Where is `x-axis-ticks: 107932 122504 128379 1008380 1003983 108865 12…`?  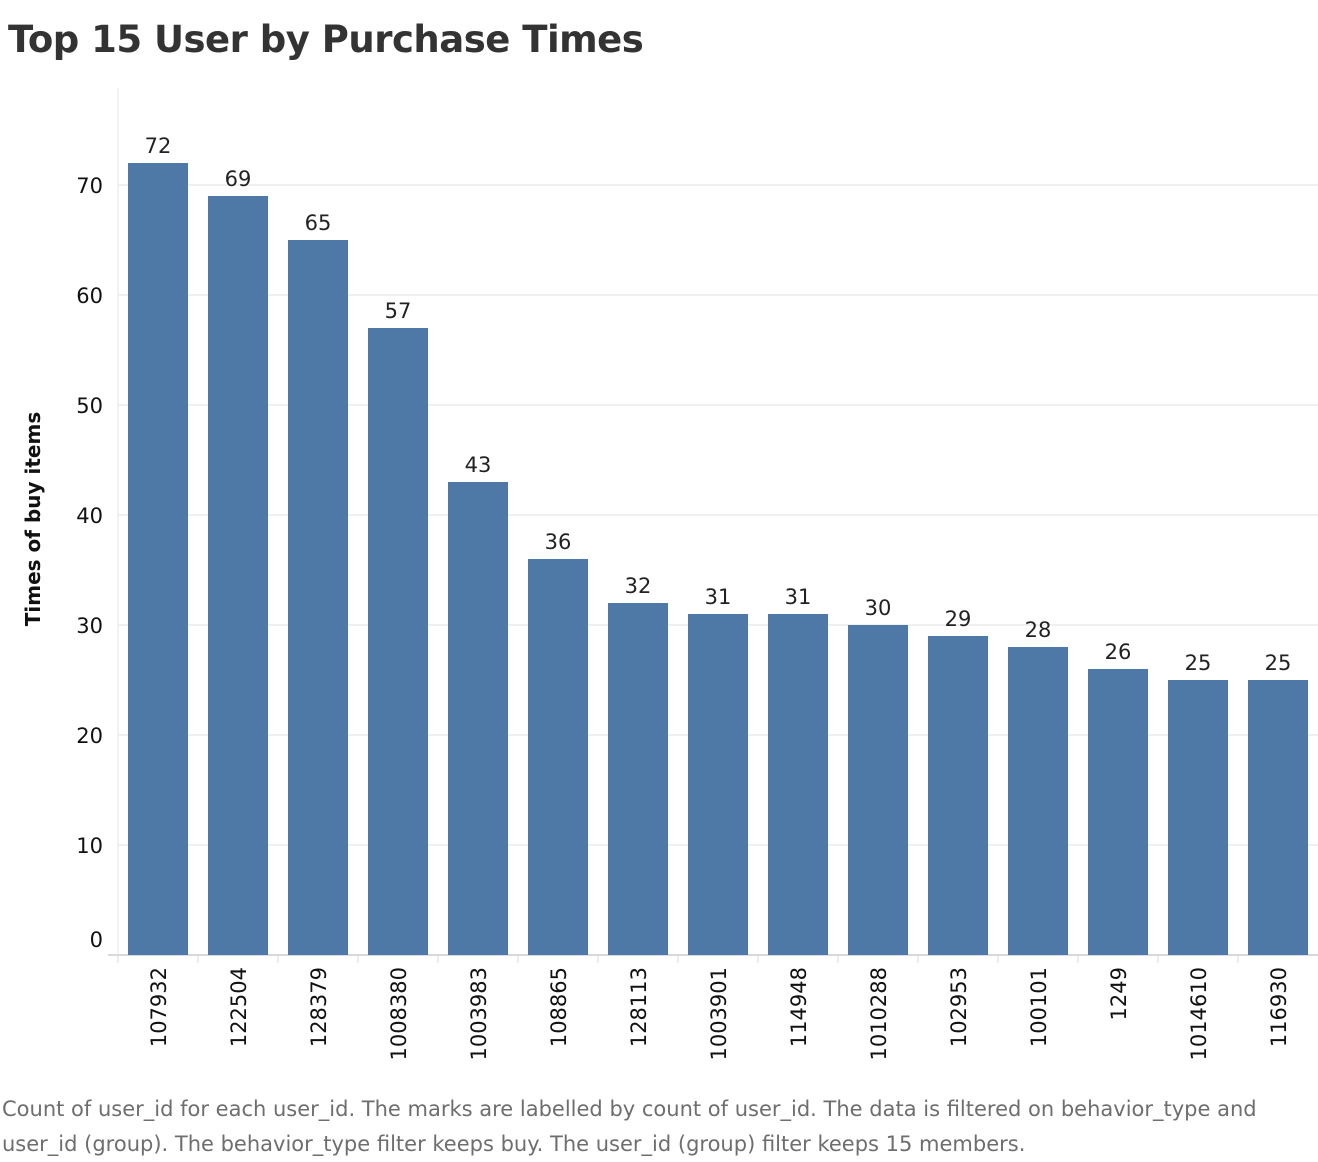
x-axis-ticks: 107932 122504 128379 1008380 1003983 108865 12… is located at coordinates (704, 1008).